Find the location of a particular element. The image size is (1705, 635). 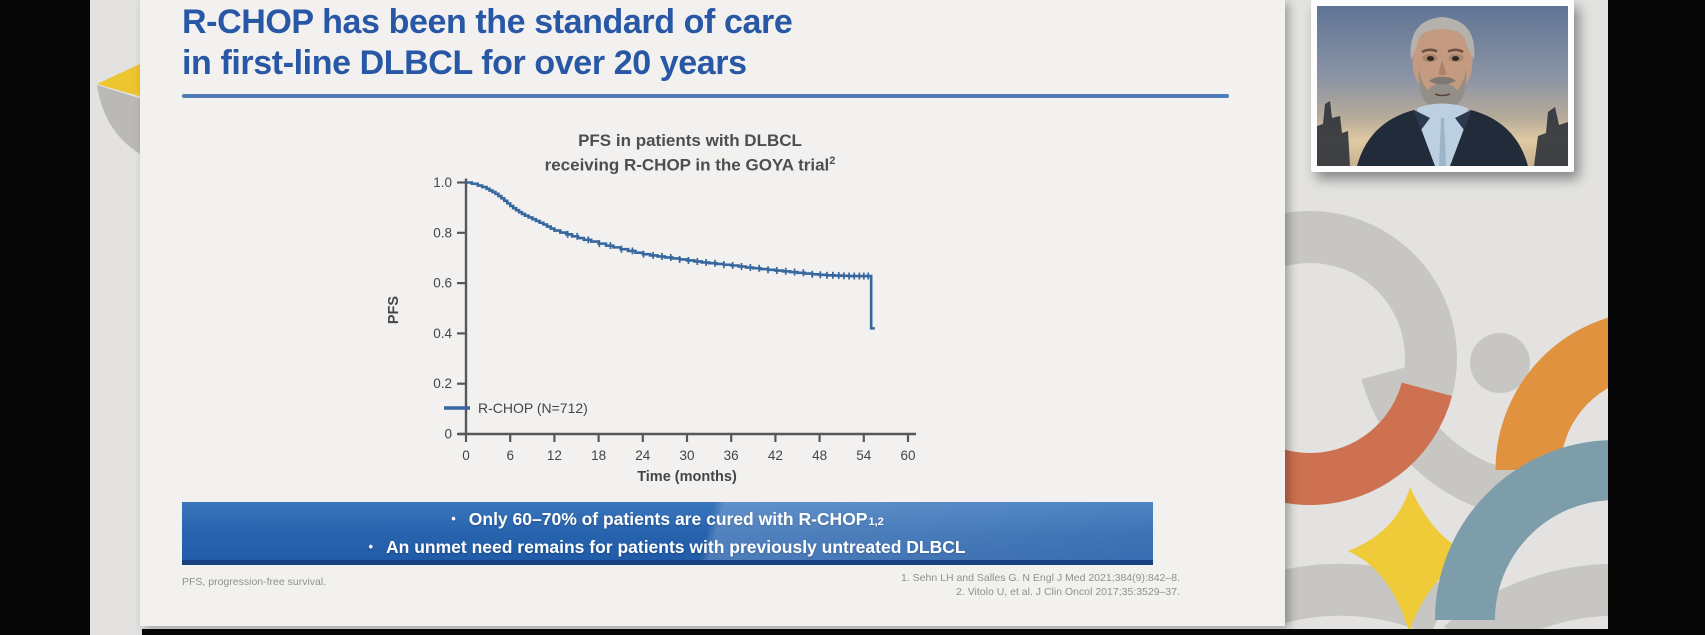

x-tick-label: 36 is located at coordinates (731, 455).